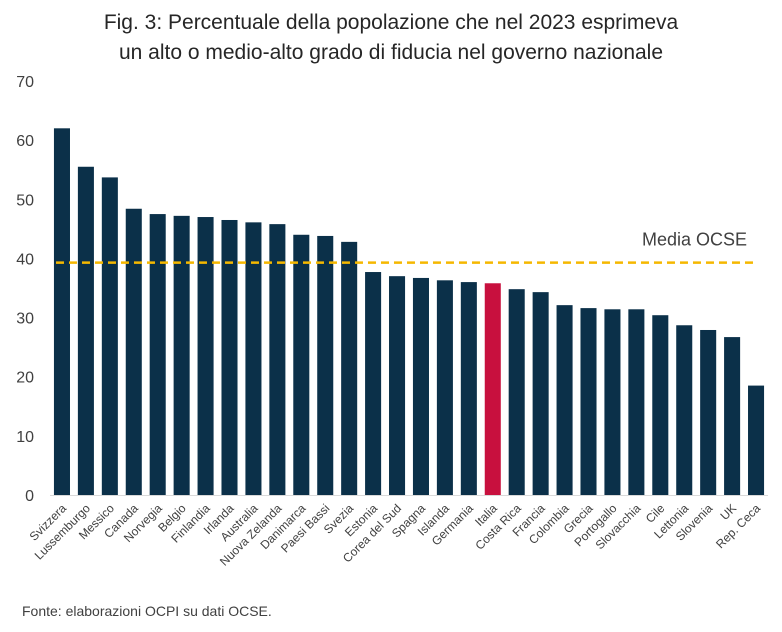 The height and width of the screenshot is (632, 782). I want to click on y-tick-label: 0, so click(29, 496).